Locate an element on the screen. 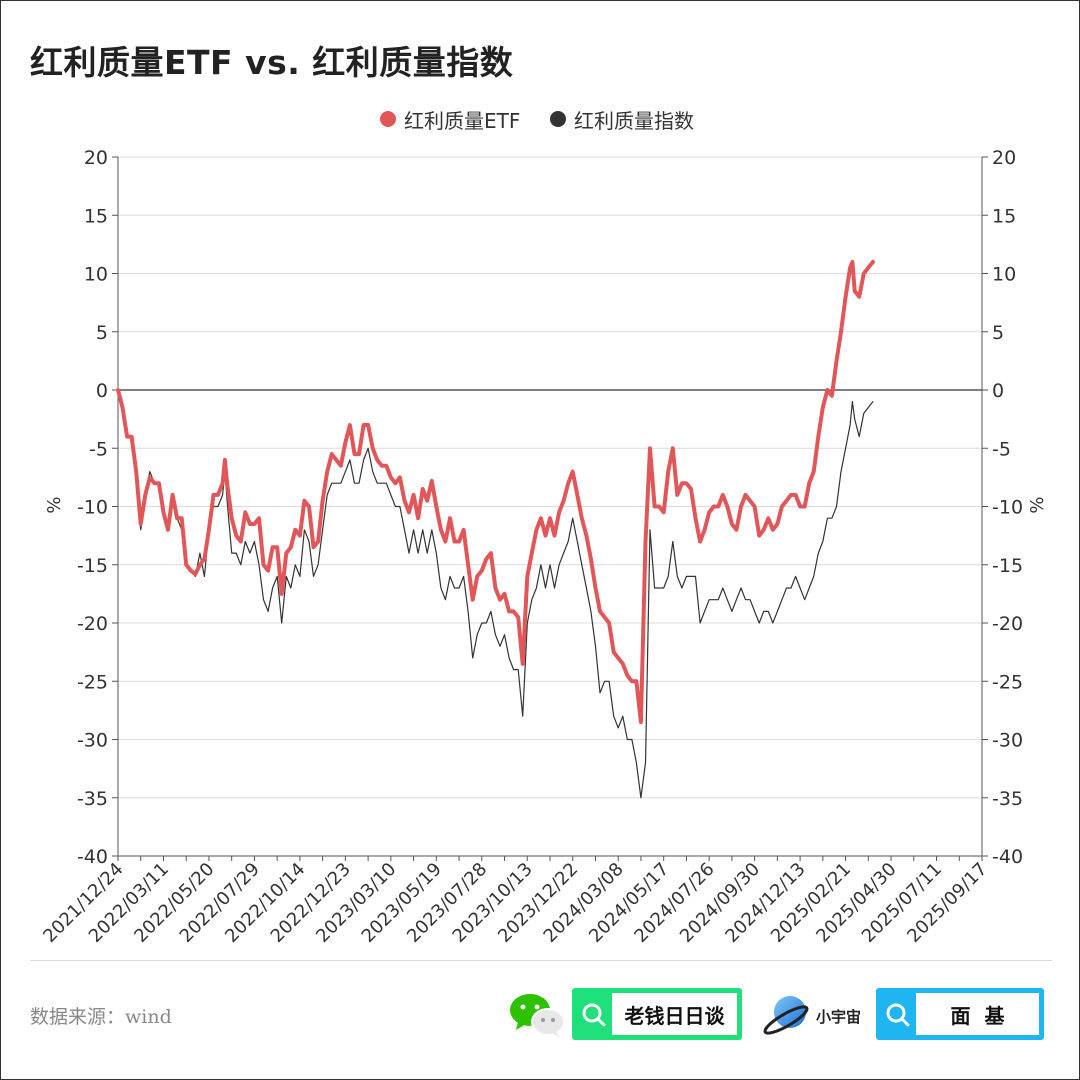 Image resolution: width=1080 pixels, height=1080 pixels. y-axis-left: 20 15 10 5 0 -5 -10 -15 -20 -25 -30 -35 -40 is located at coordinates (98, 507).